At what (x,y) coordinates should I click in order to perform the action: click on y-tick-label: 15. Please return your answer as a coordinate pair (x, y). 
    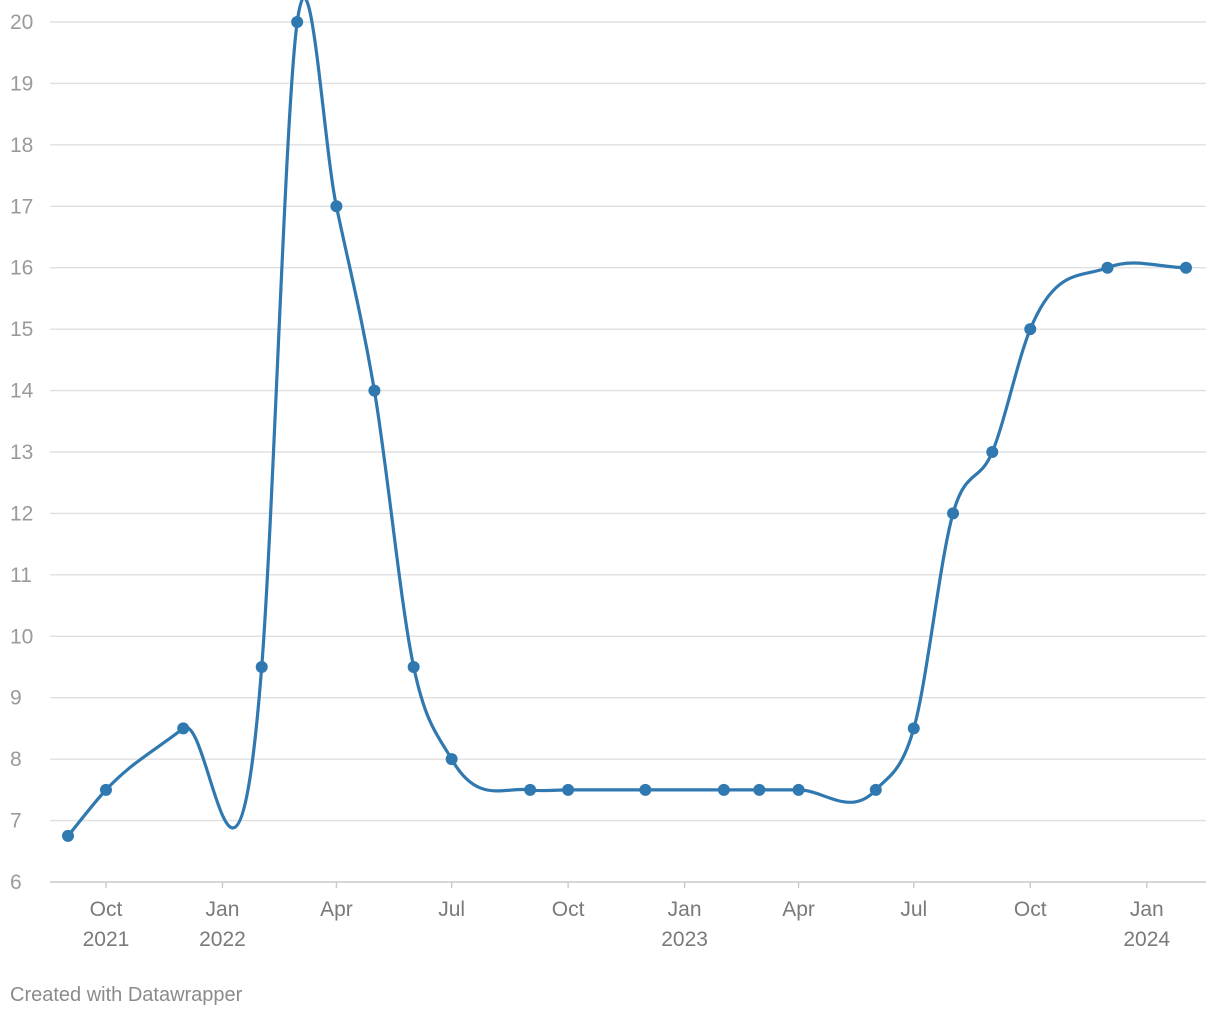
    Looking at the image, I should click on (21, 329).